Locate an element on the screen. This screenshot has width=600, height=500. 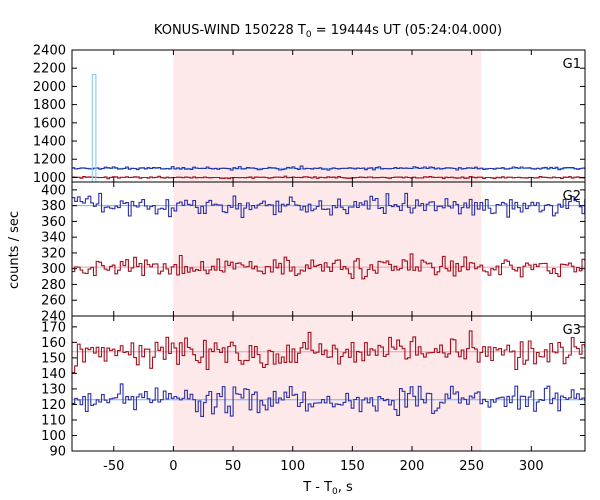
y-tick-label: 380 is located at coordinates (53, 206).